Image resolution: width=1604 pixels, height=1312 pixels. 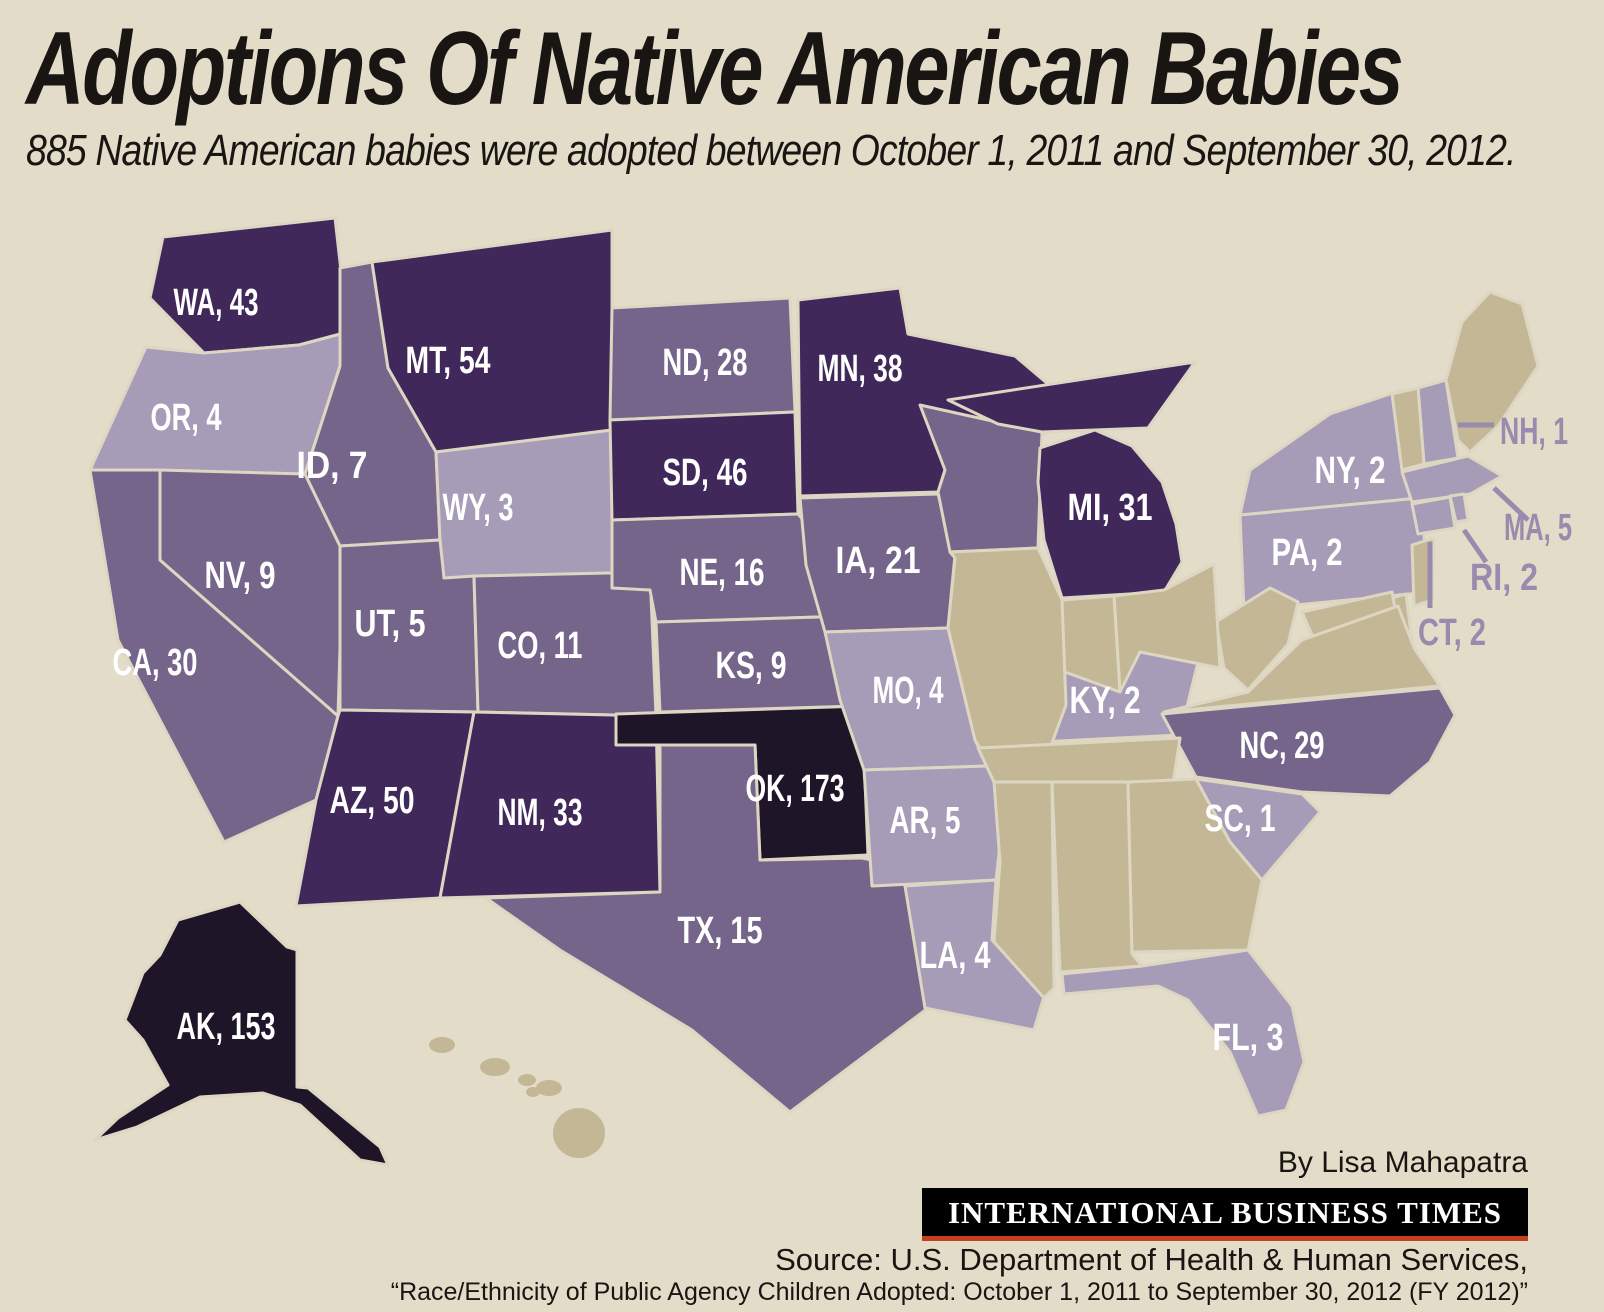 I want to click on state-label-co: CO, 11, so click(x=540, y=646).